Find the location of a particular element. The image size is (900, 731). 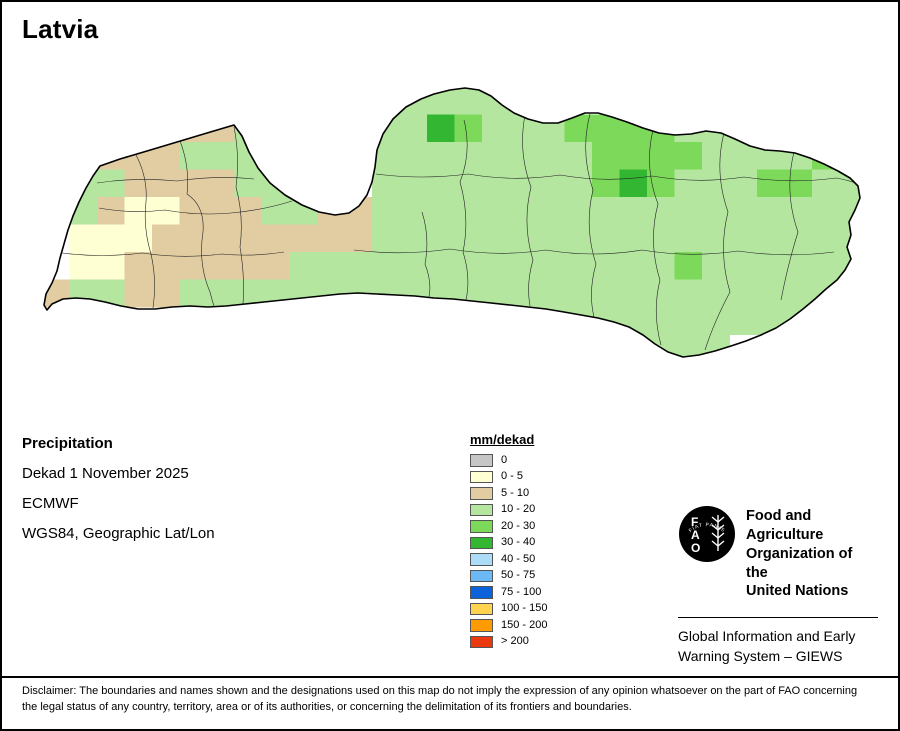

legend-item: 50 - 75 is located at coordinates (508, 575).